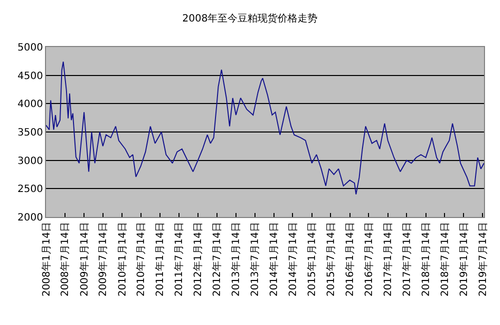  I want to click on x-tick-label: 2016年7月14日, so click(368, 259).